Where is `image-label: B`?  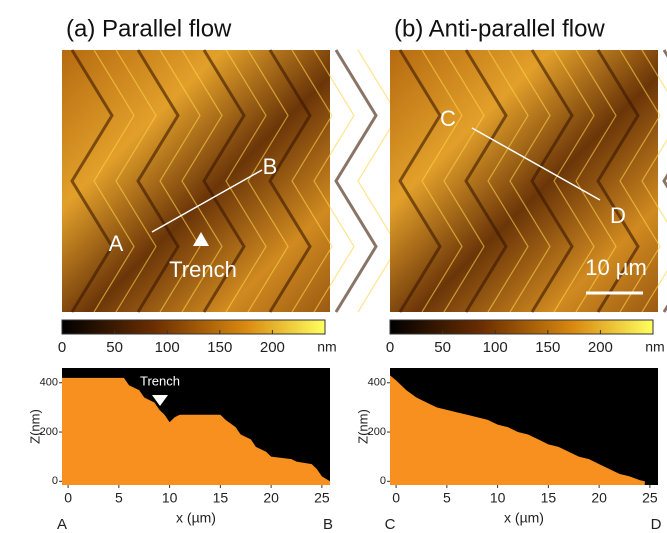 image-label: B is located at coordinates (270, 166).